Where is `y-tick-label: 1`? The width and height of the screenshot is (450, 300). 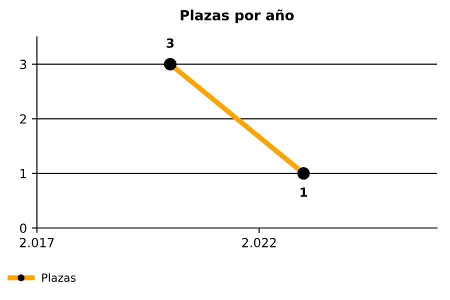 y-tick-label: 1 is located at coordinates (23, 173).